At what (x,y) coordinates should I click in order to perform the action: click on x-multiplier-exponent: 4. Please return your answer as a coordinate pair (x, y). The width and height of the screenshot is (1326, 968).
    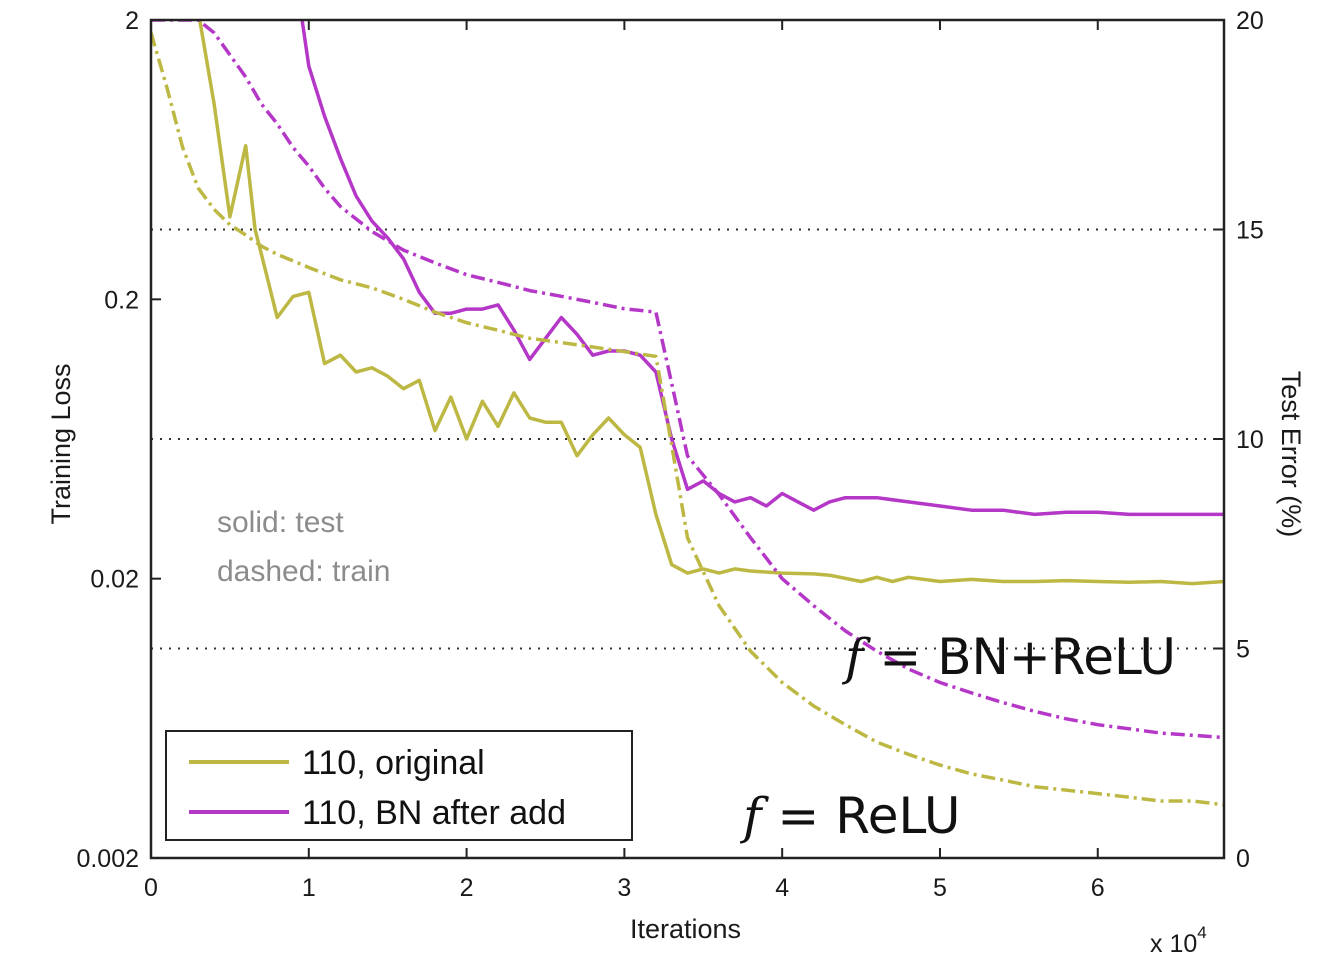
    Looking at the image, I should click on (1201, 932).